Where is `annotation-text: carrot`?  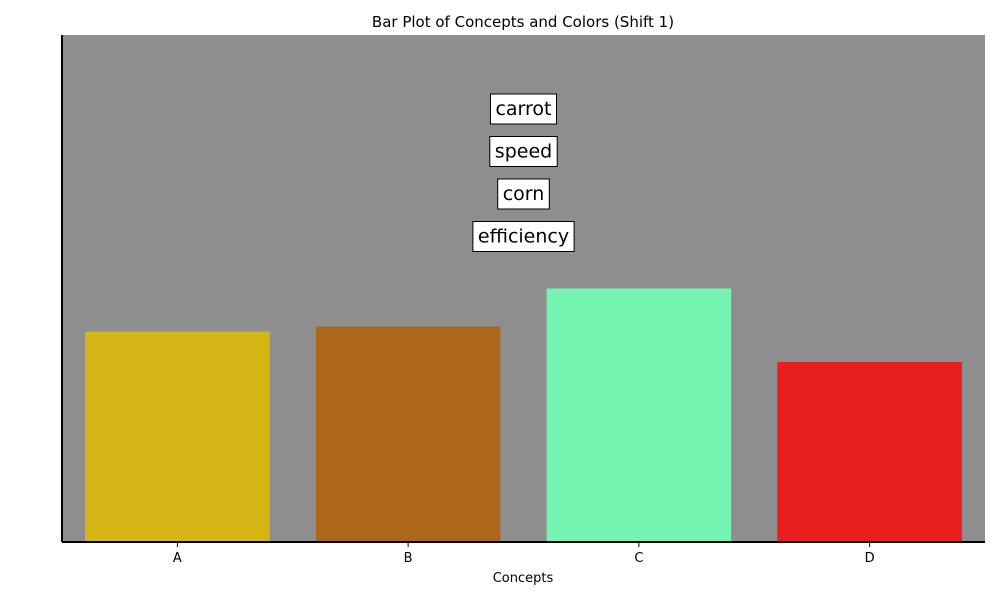 annotation-text: carrot is located at coordinates (523, 109).